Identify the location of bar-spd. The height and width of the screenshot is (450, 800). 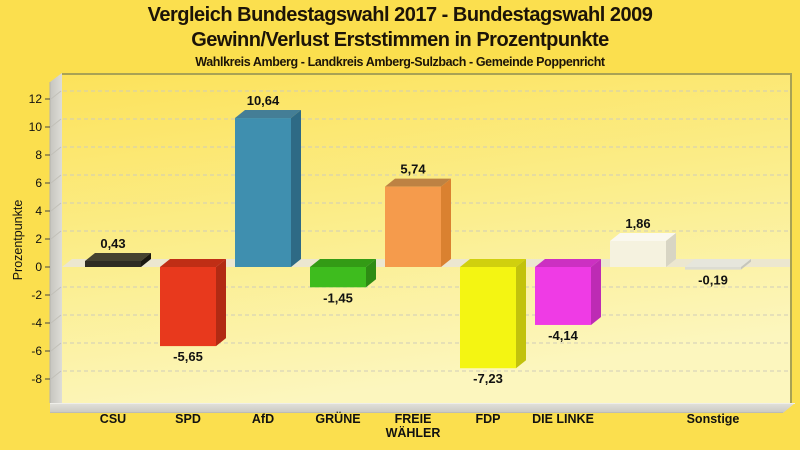
(188, 307).